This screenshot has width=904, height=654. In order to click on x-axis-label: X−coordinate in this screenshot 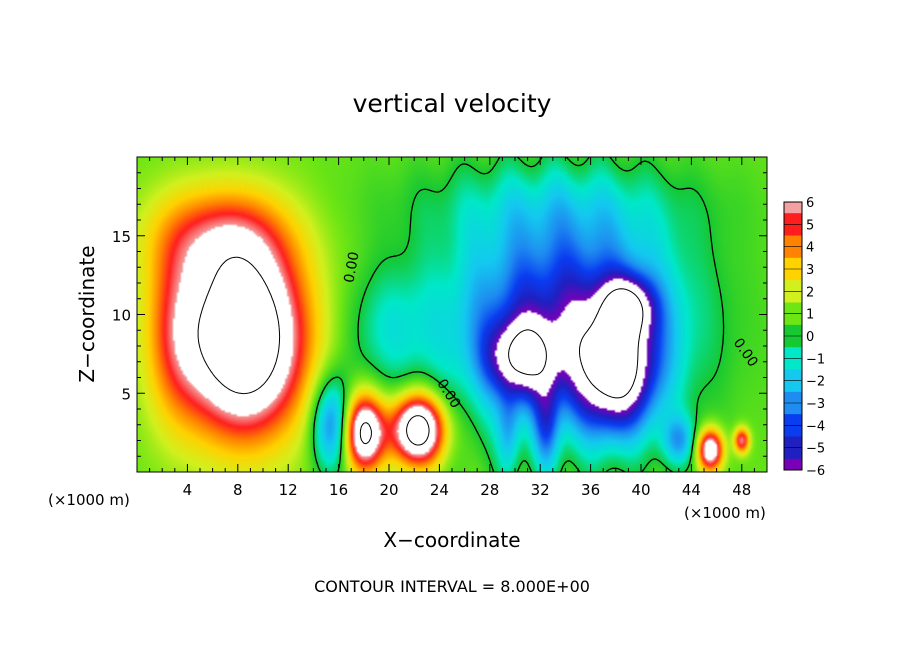, I will do `click(451, 540)`.